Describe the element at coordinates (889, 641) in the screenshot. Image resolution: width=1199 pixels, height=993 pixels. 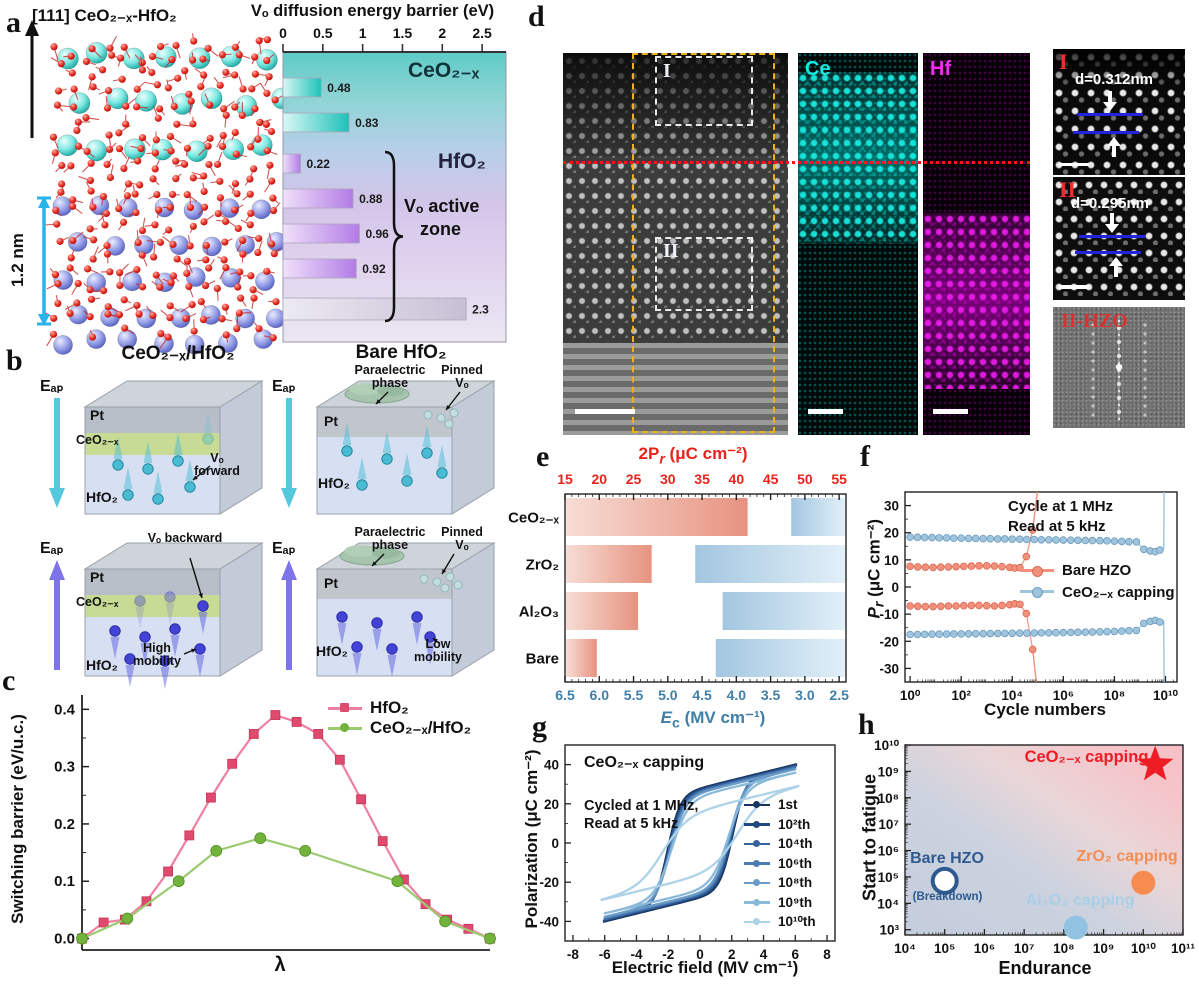
I see `tick-label: -20` at that location.